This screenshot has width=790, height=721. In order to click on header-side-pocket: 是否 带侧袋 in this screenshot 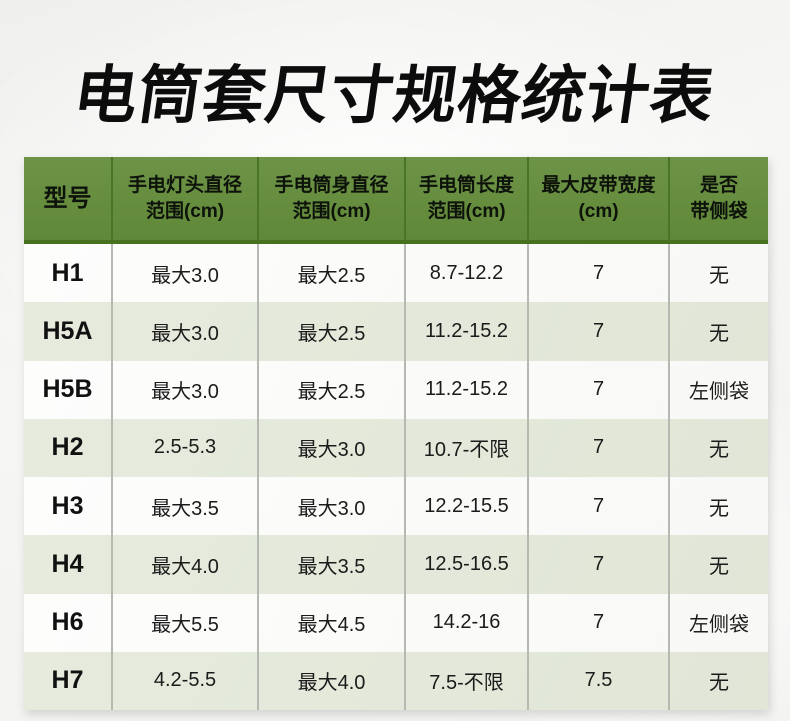, I will do `click(719, 198)`.